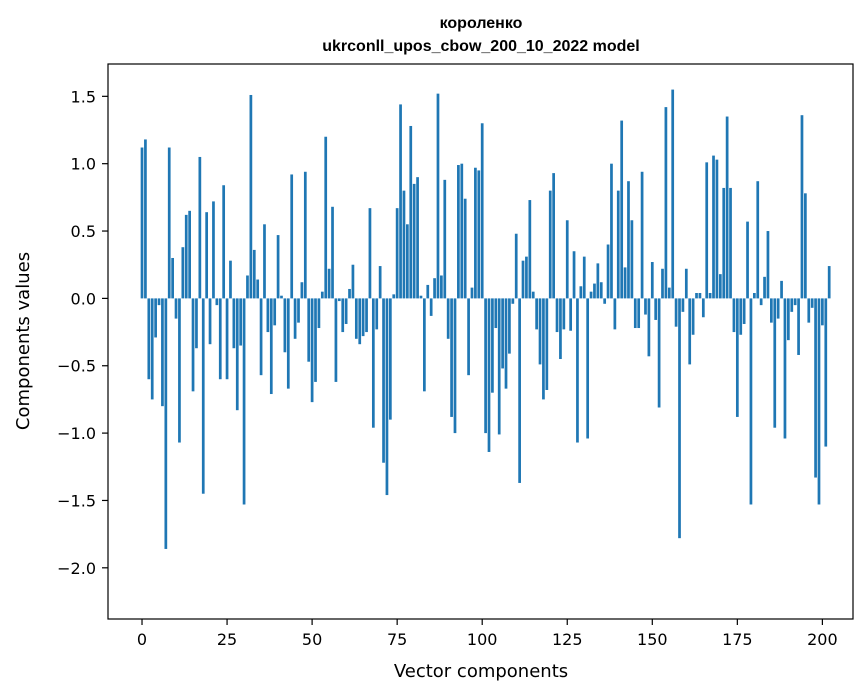 Image resolution: width=867 pixels, height=696 pixels. Describe the element at coordinates (652, 639) in the screenshot. I see `x-tick-label: 150` at that location.